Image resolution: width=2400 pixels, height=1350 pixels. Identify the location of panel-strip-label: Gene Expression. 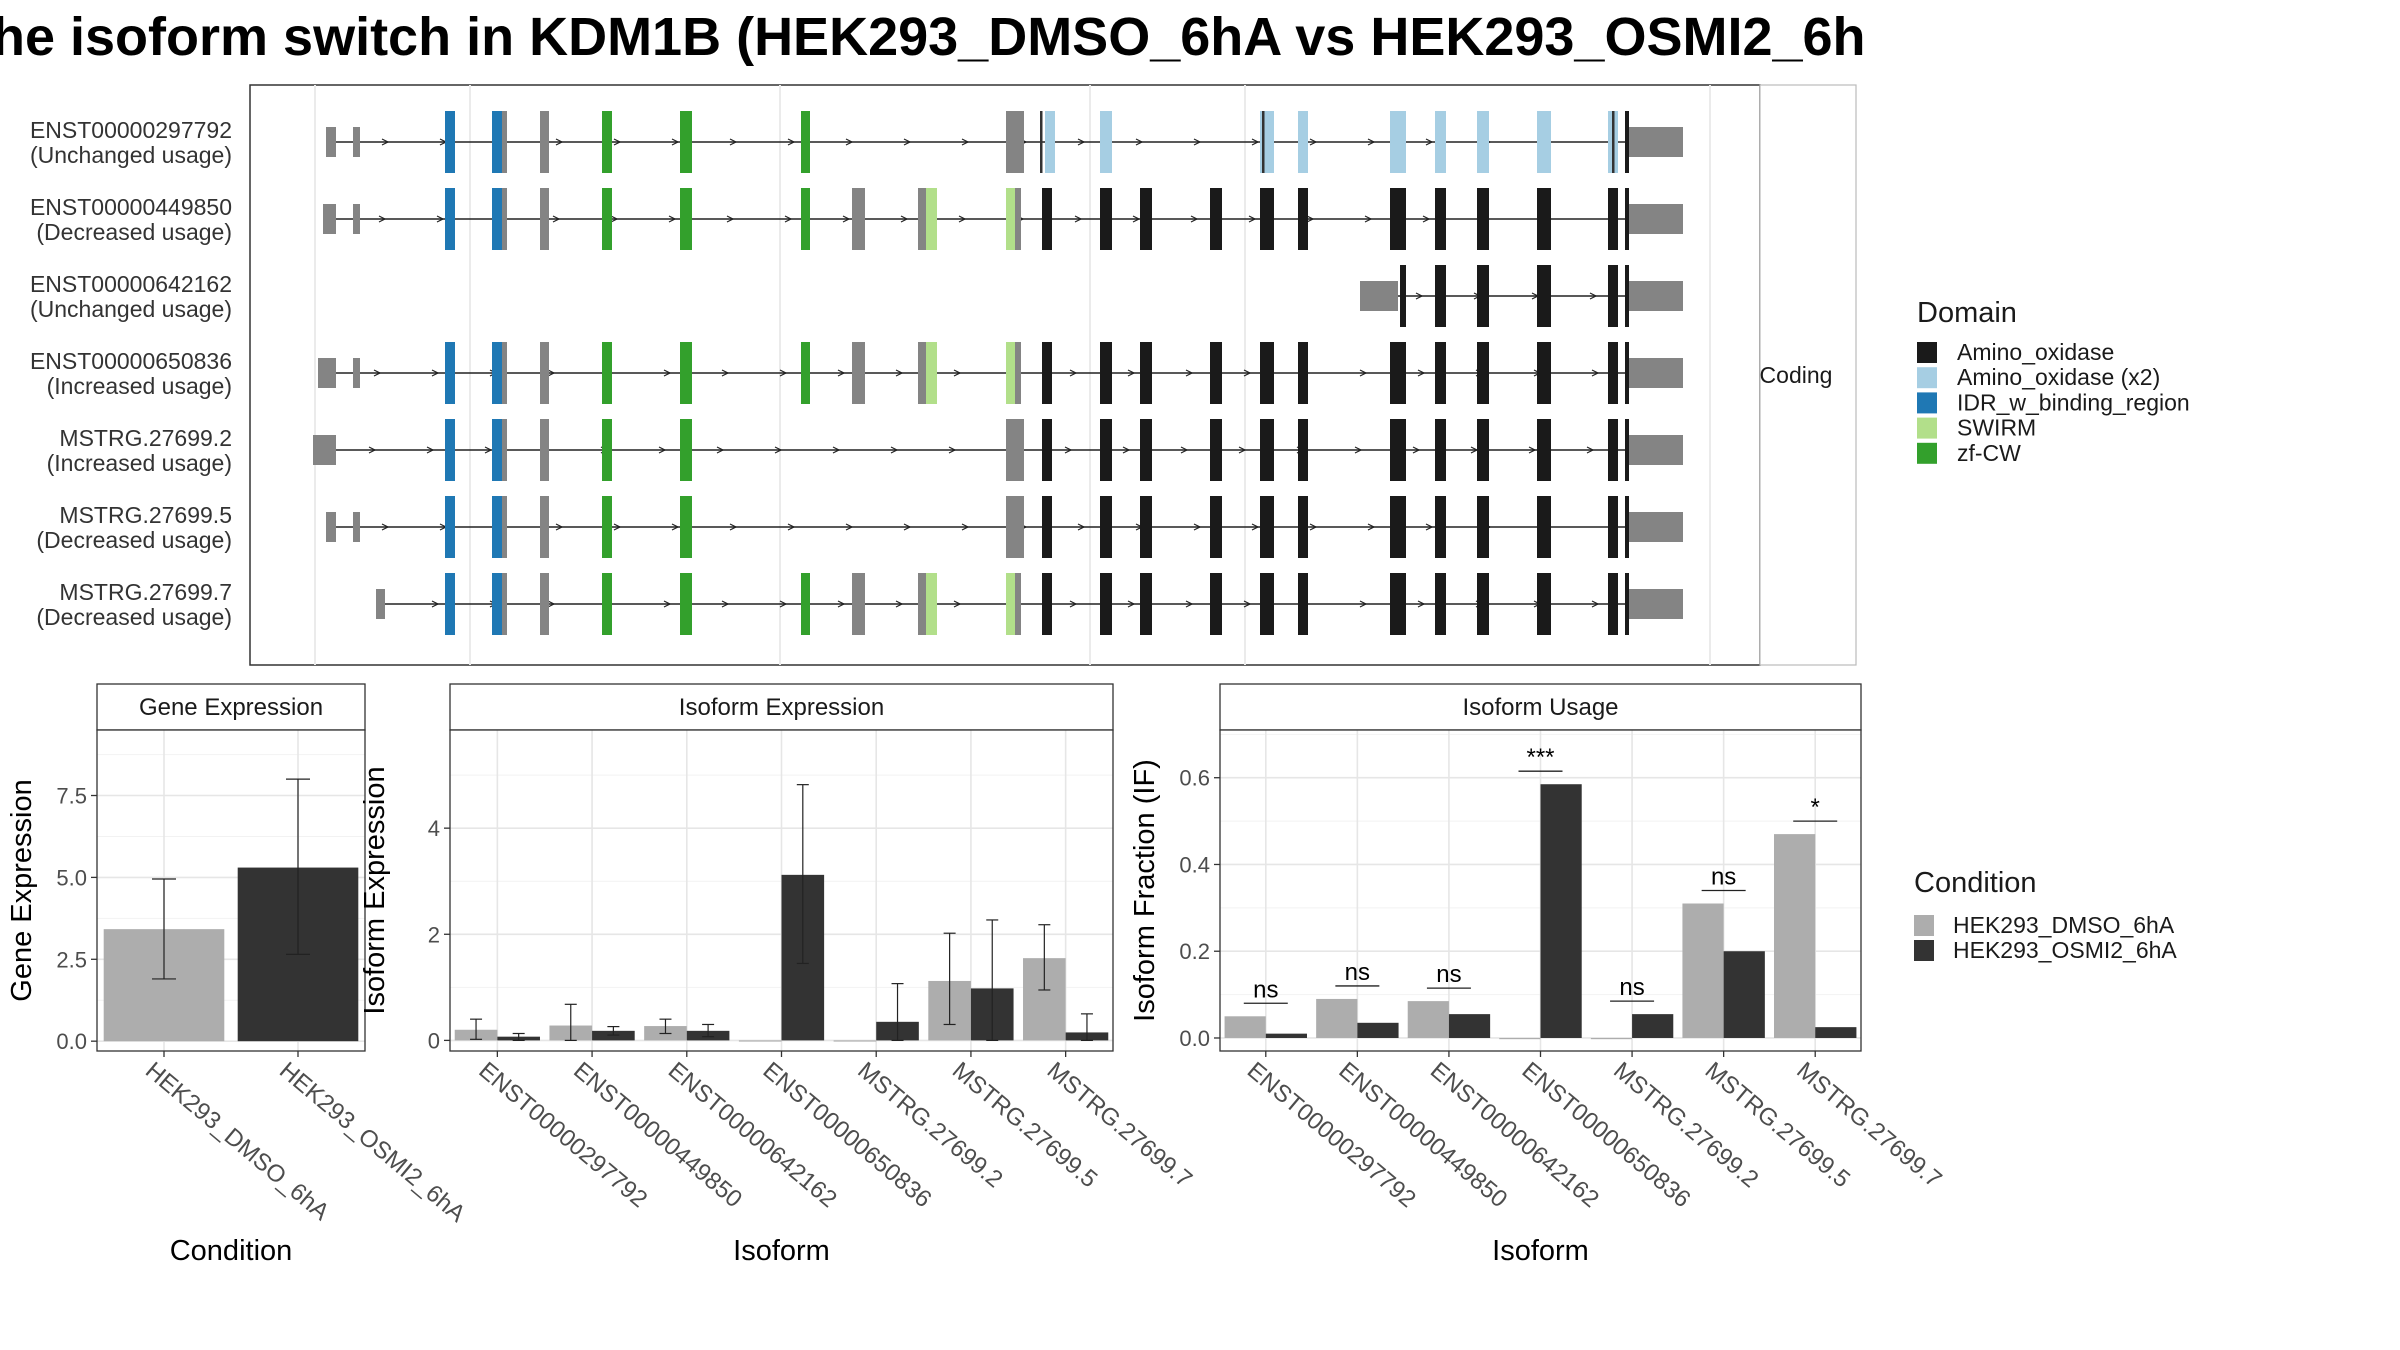
(231, 707).